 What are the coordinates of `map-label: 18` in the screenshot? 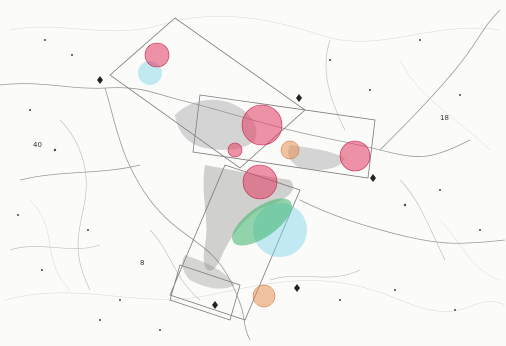 It's located at (444, 118).